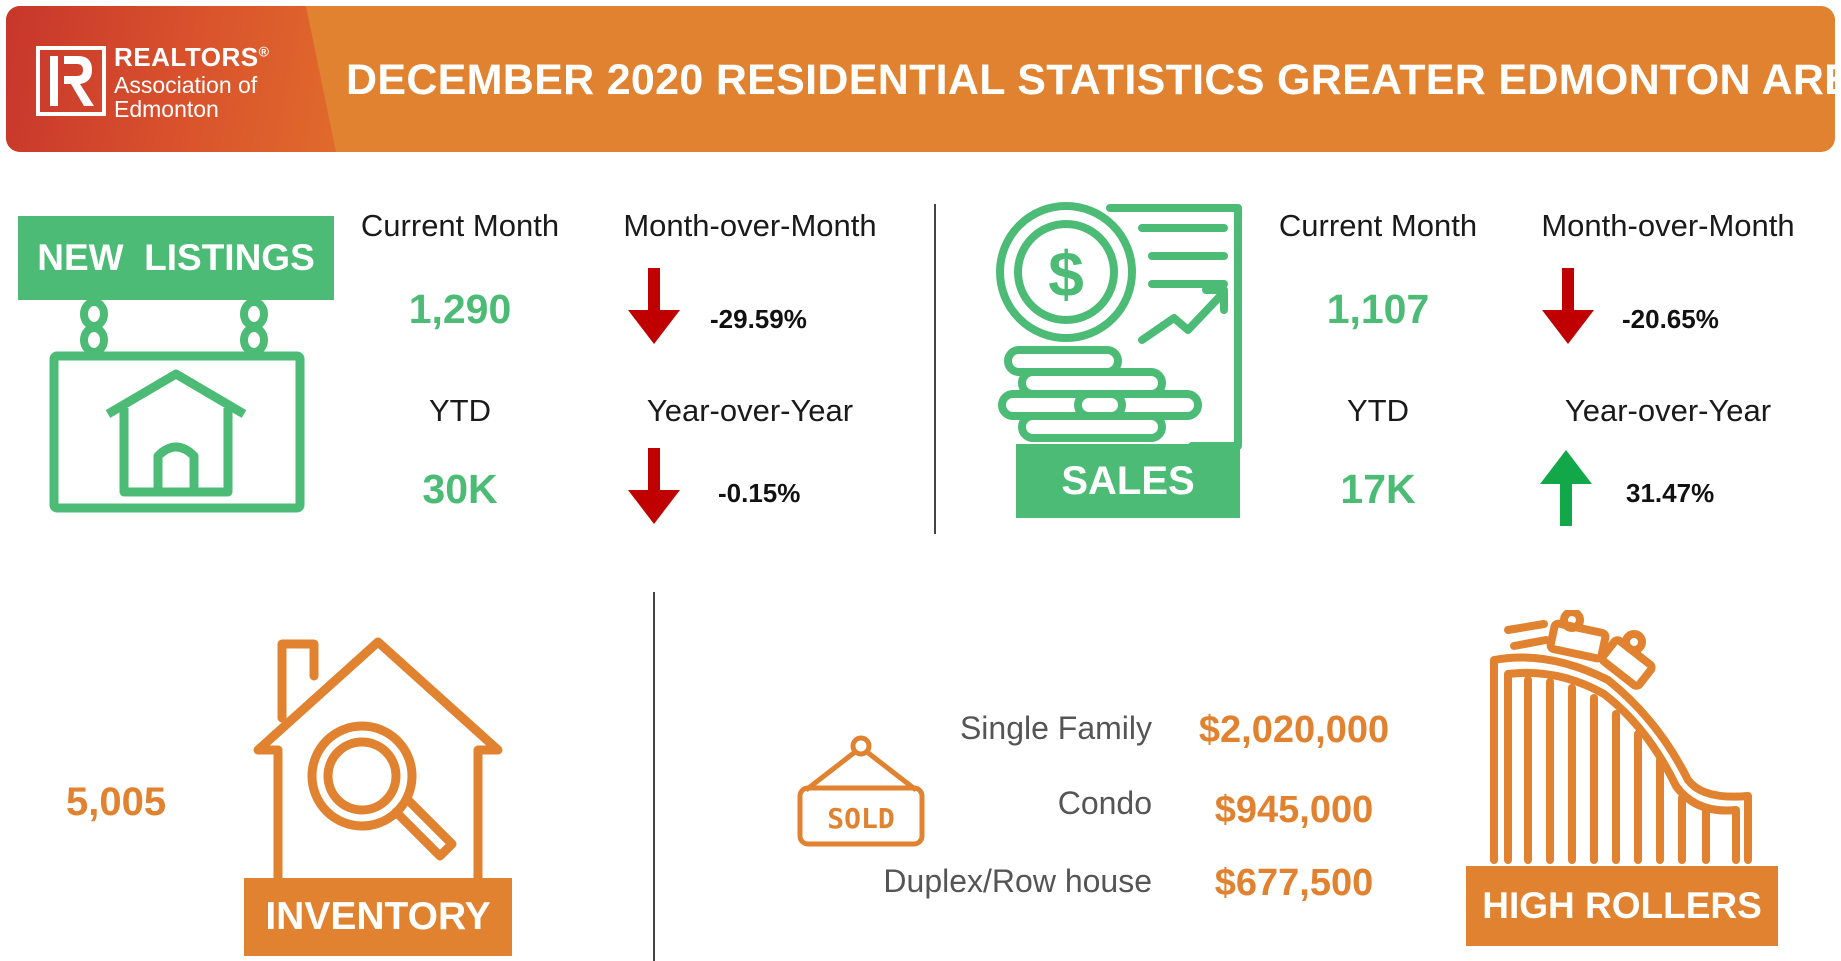 The width and height of the screenshot is (1841, 961). What do you see at coordinates (758, 319) in the screenshot?
I see `listings-mom-value: -29.59%` at bounding box center [758, 319].